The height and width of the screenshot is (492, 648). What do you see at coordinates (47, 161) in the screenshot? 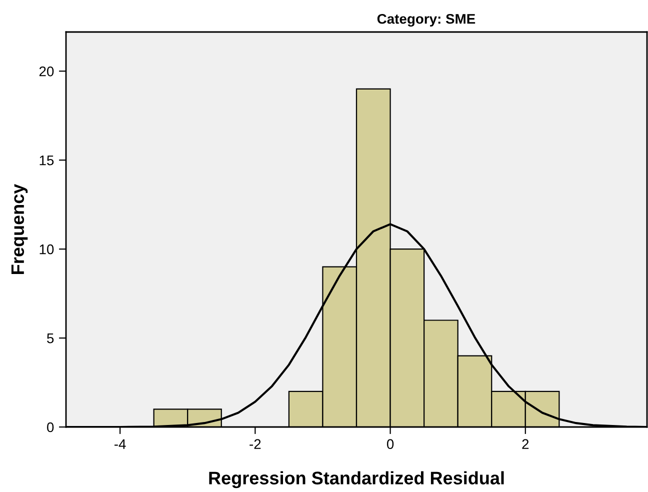
I see `y-tick-label: 15` at bounding box center [47, 161].